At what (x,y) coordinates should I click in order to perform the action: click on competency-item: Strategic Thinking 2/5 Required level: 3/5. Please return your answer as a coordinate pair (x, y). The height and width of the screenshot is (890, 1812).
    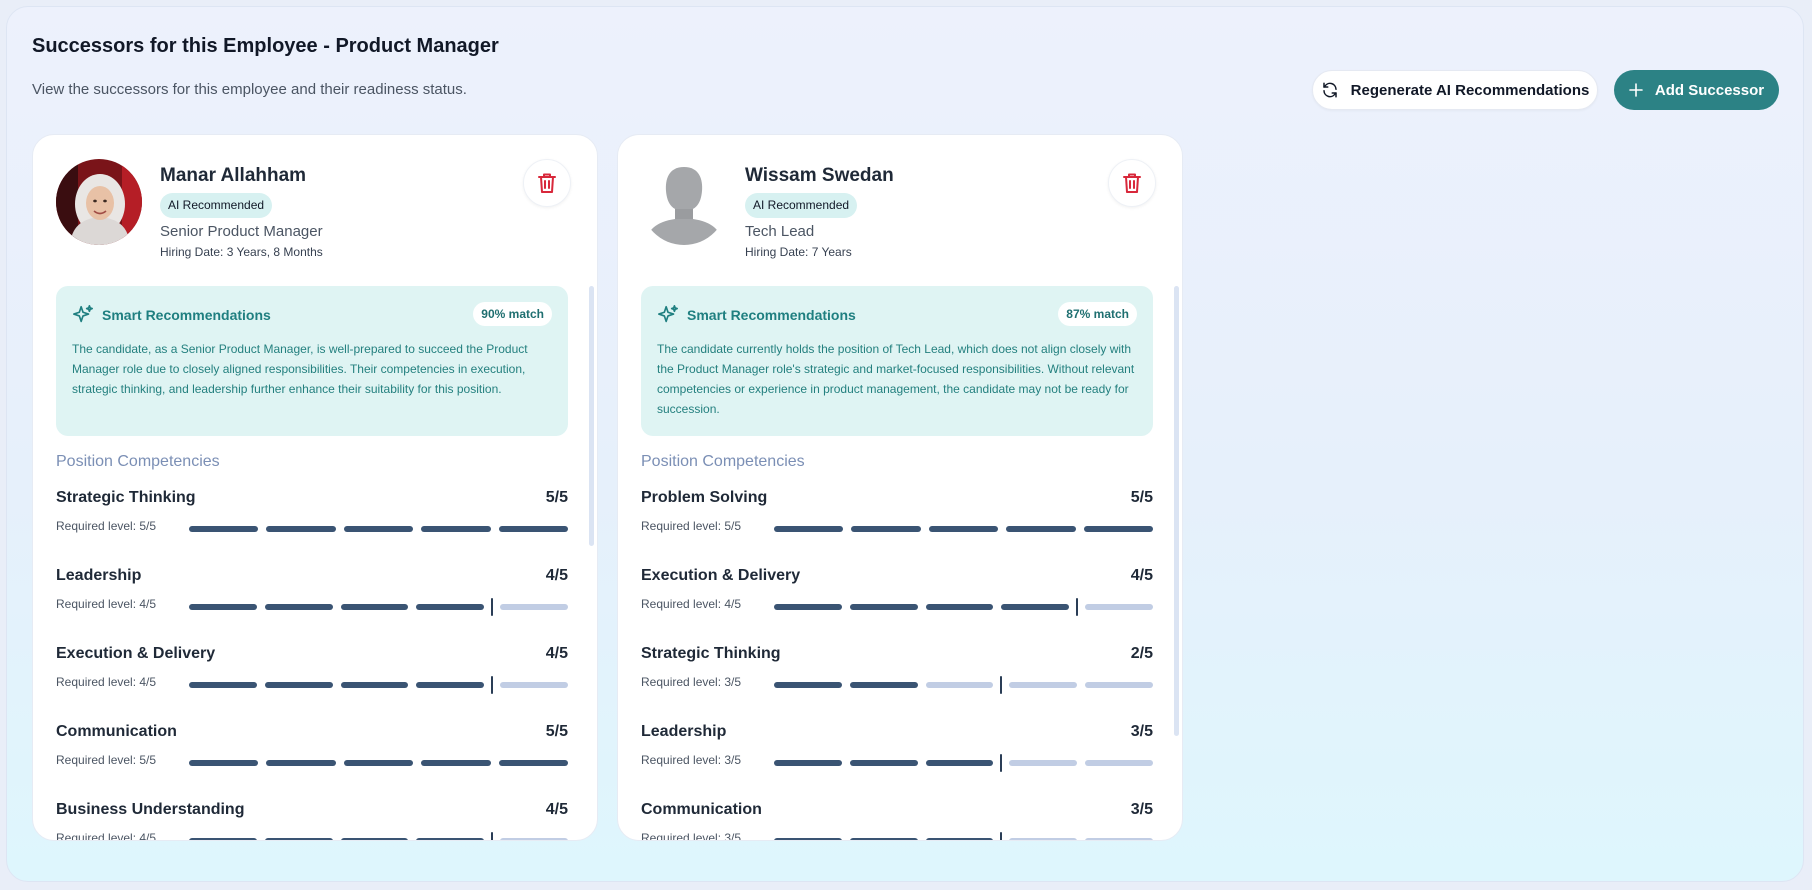
    Looking at the image, I should click on (897, 684).